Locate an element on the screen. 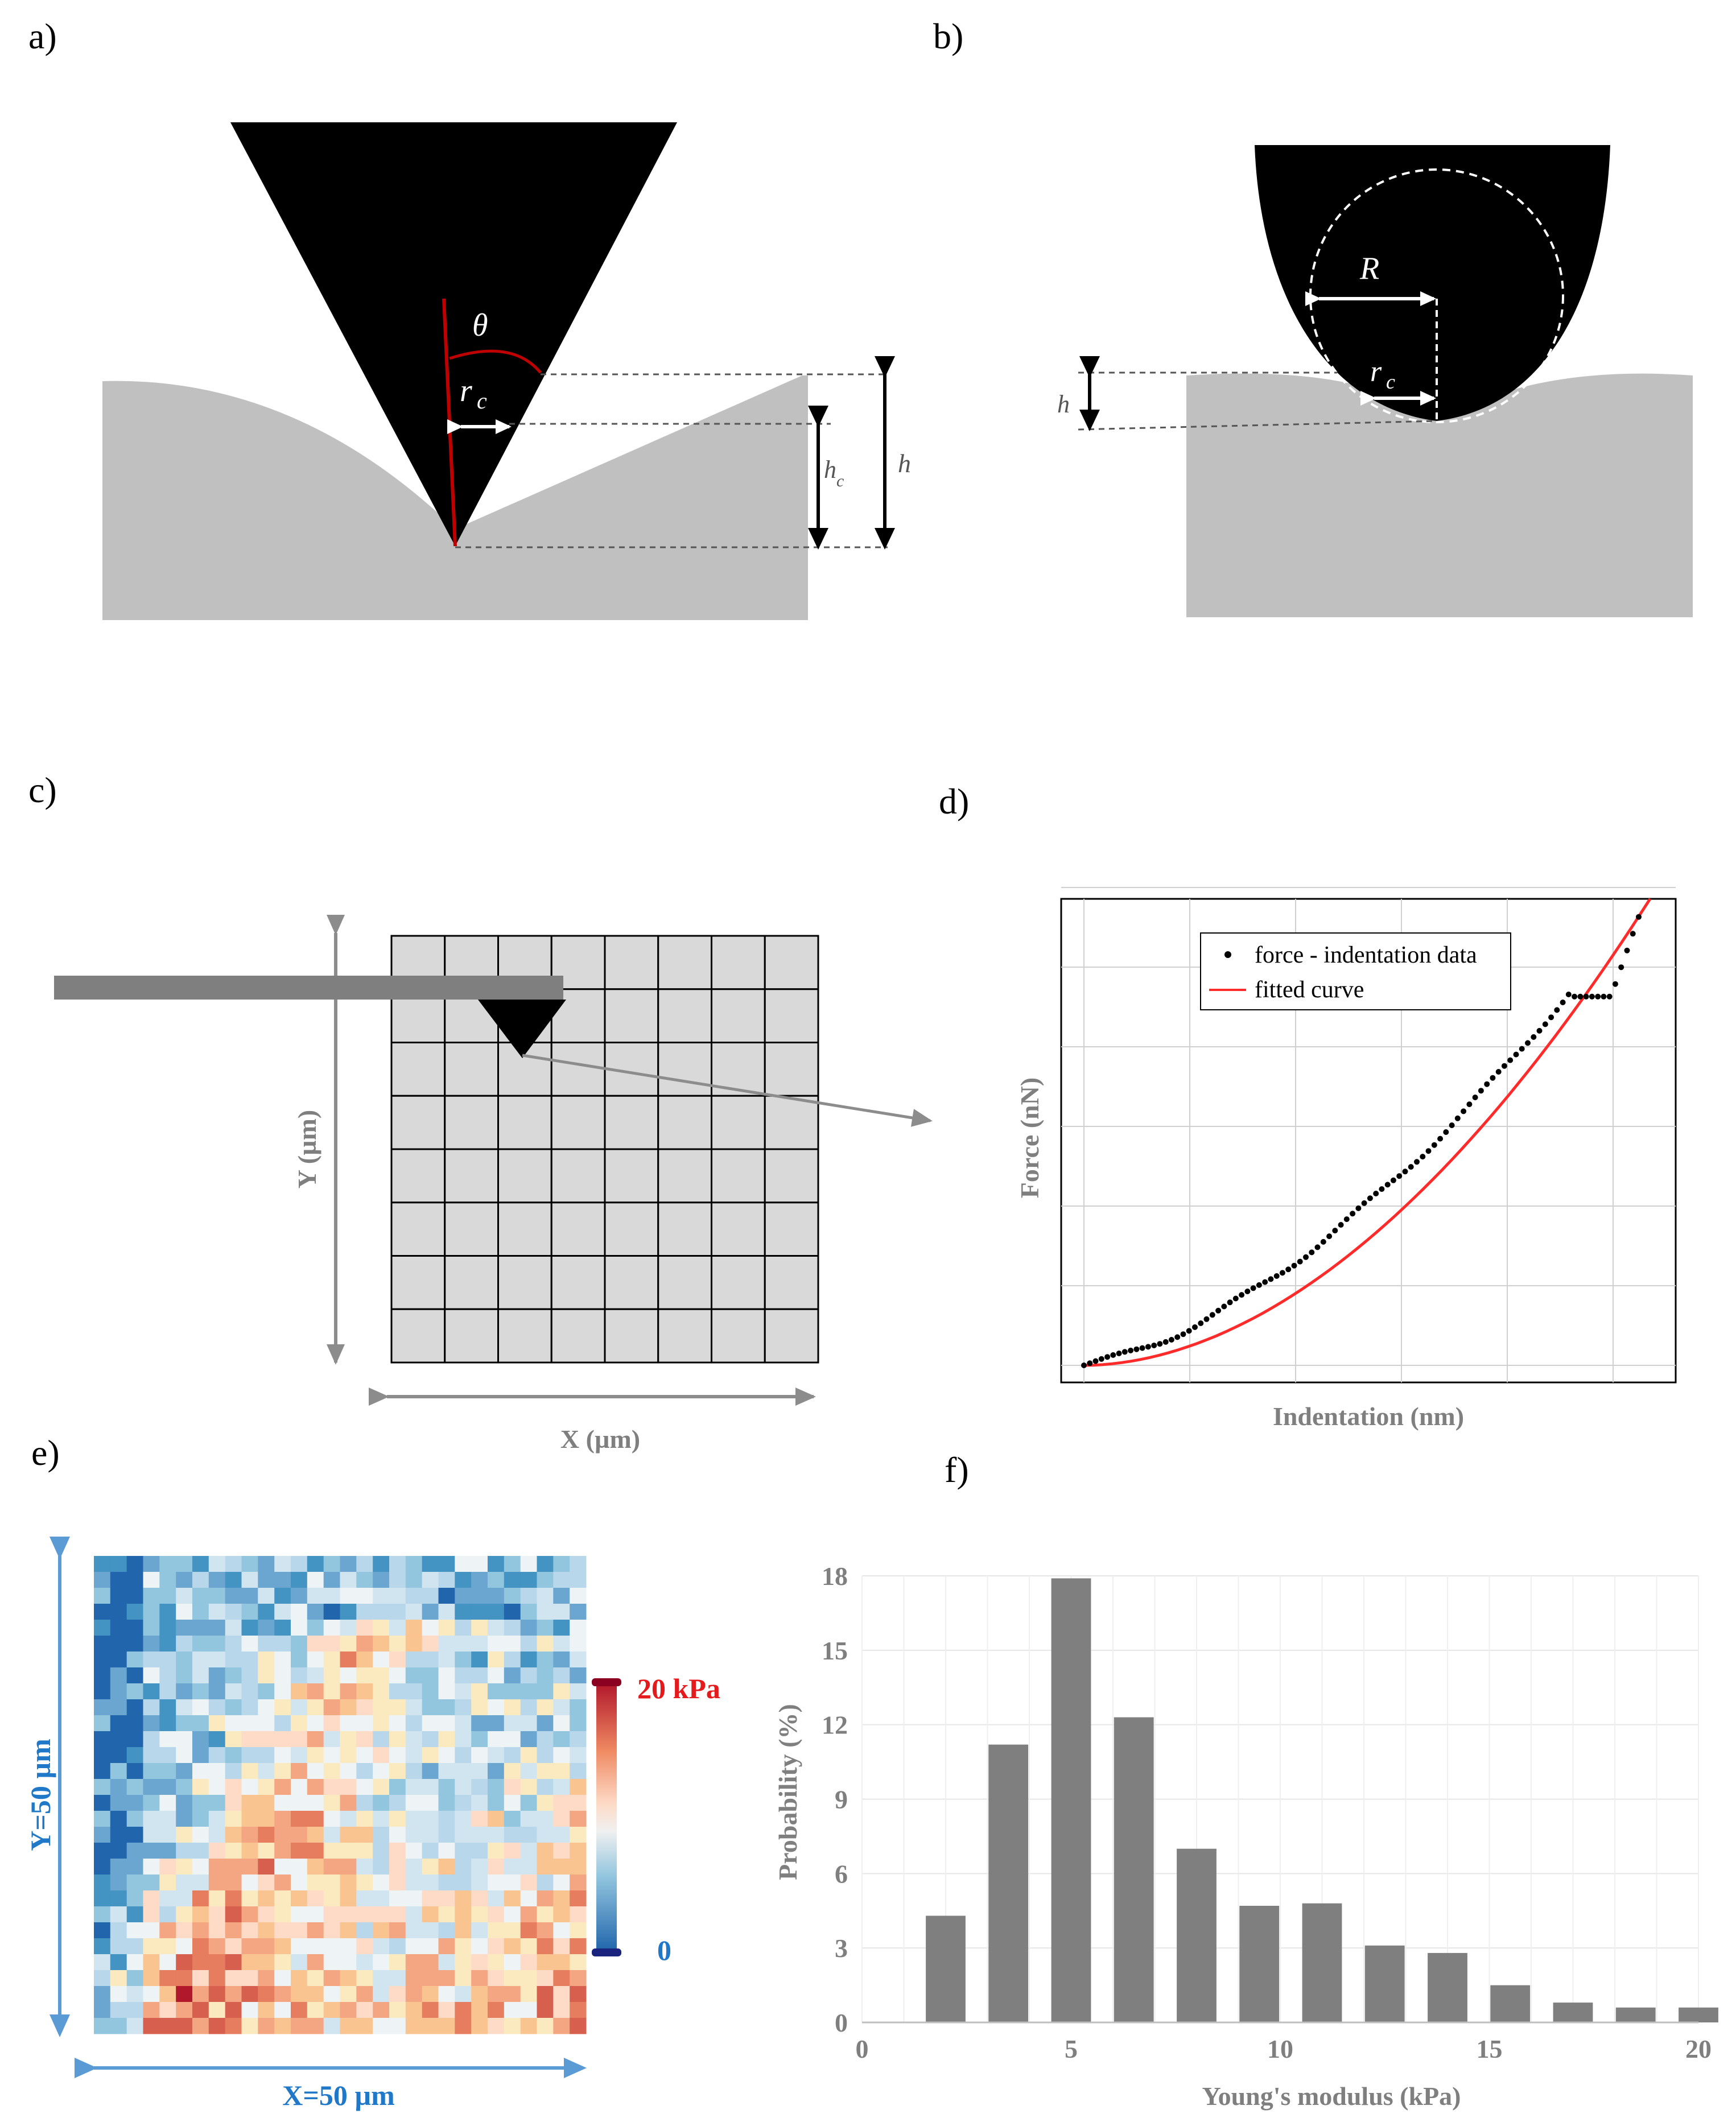 This screenshot has height=2118, width=1736. plot-grid-d is located at coordinates (1368, 1135).